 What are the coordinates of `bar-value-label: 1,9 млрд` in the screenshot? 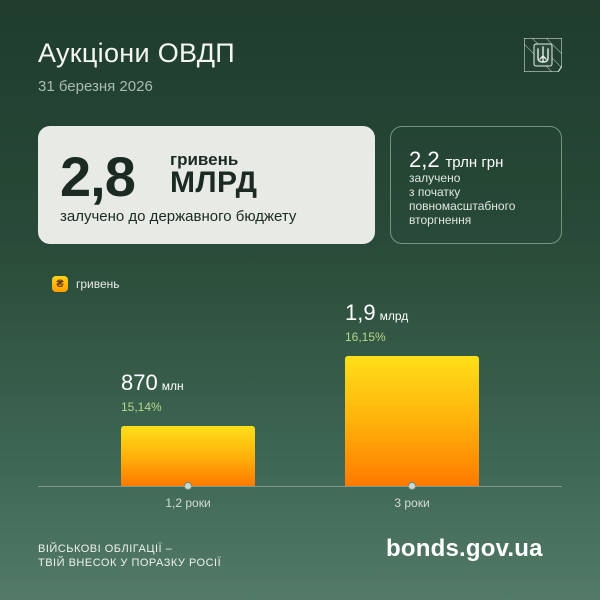 It's located at (376, 313).